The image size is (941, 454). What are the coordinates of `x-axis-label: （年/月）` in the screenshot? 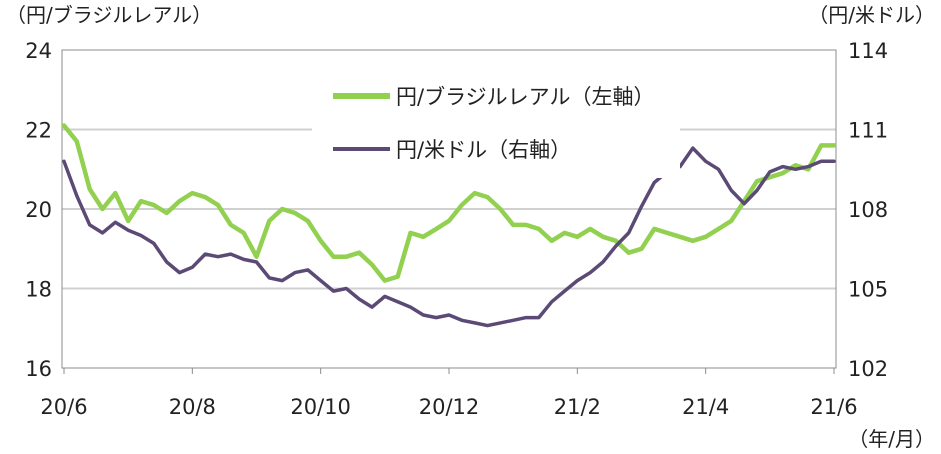 It's located at (891, 439).